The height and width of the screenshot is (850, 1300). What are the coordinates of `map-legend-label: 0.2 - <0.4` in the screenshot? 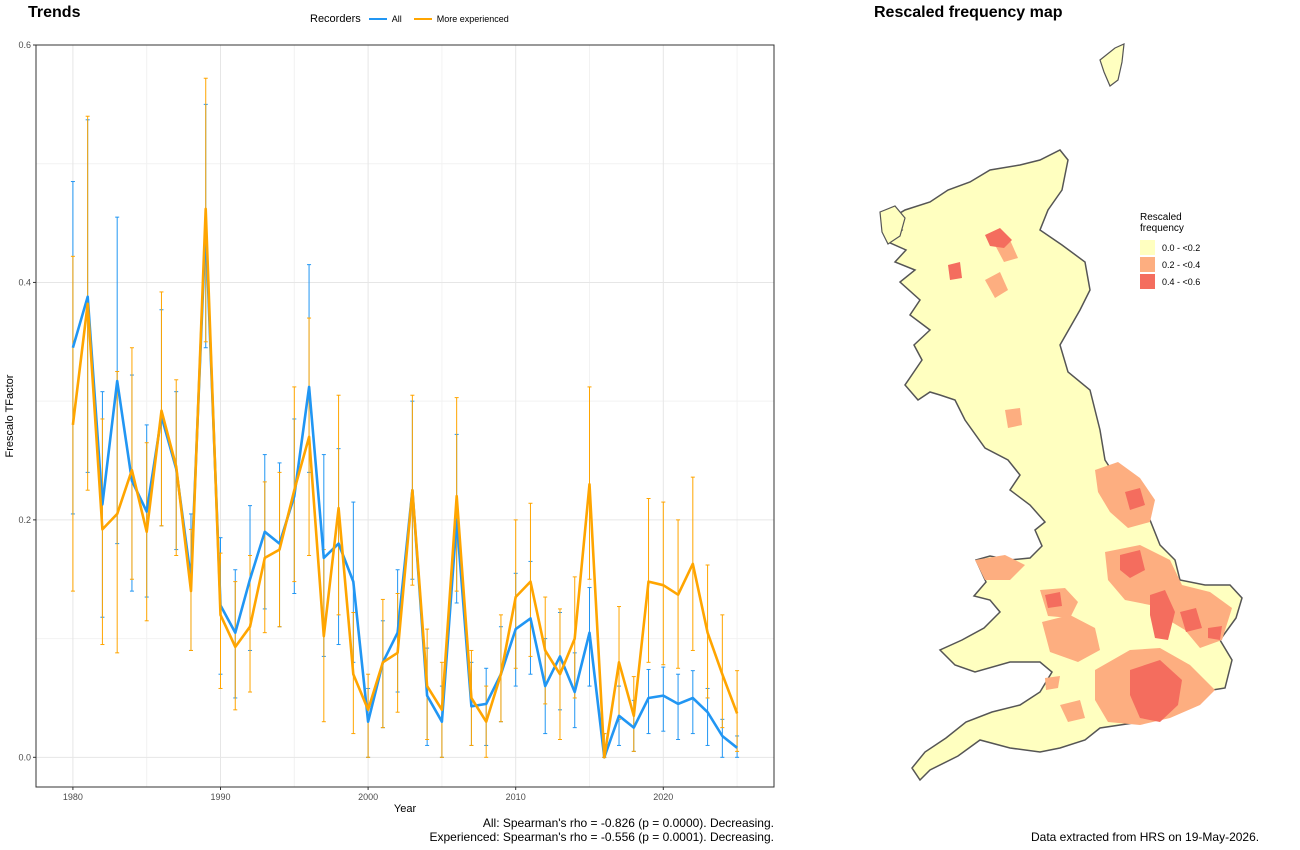 It's located at (1181, 264).